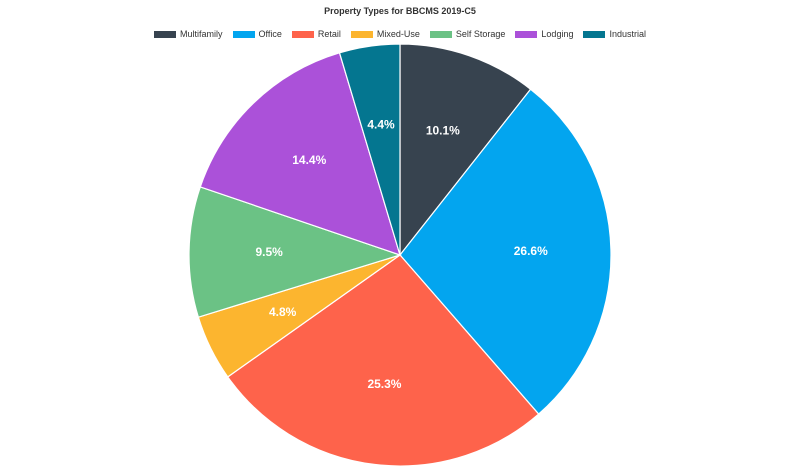 Image resolution: width=800 pixels, height=467 pixels. What do you see at coordinates (627, 34) in the screenshot?
I see `legend-label: Industrial` at bounding box center [627, 34].